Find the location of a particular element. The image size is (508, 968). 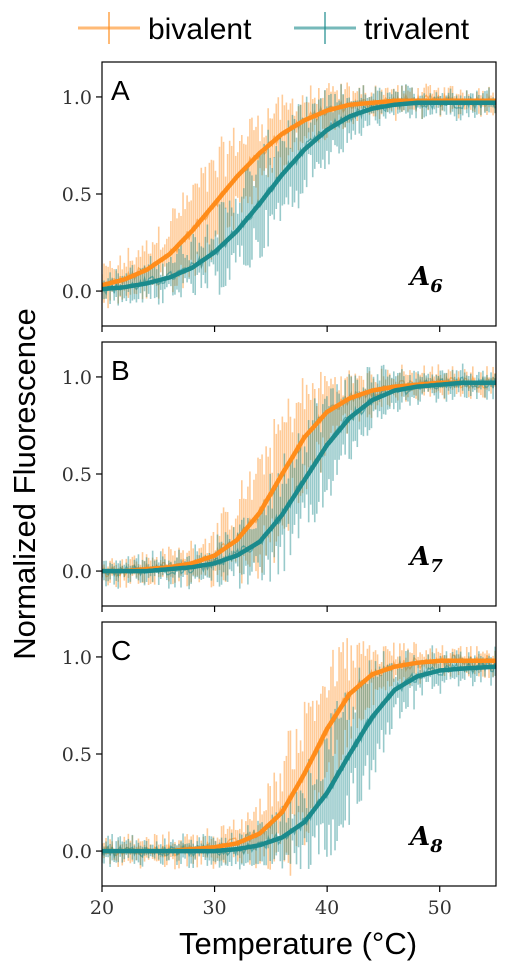

compound-label: A7 is located at coordinates (425, 559).